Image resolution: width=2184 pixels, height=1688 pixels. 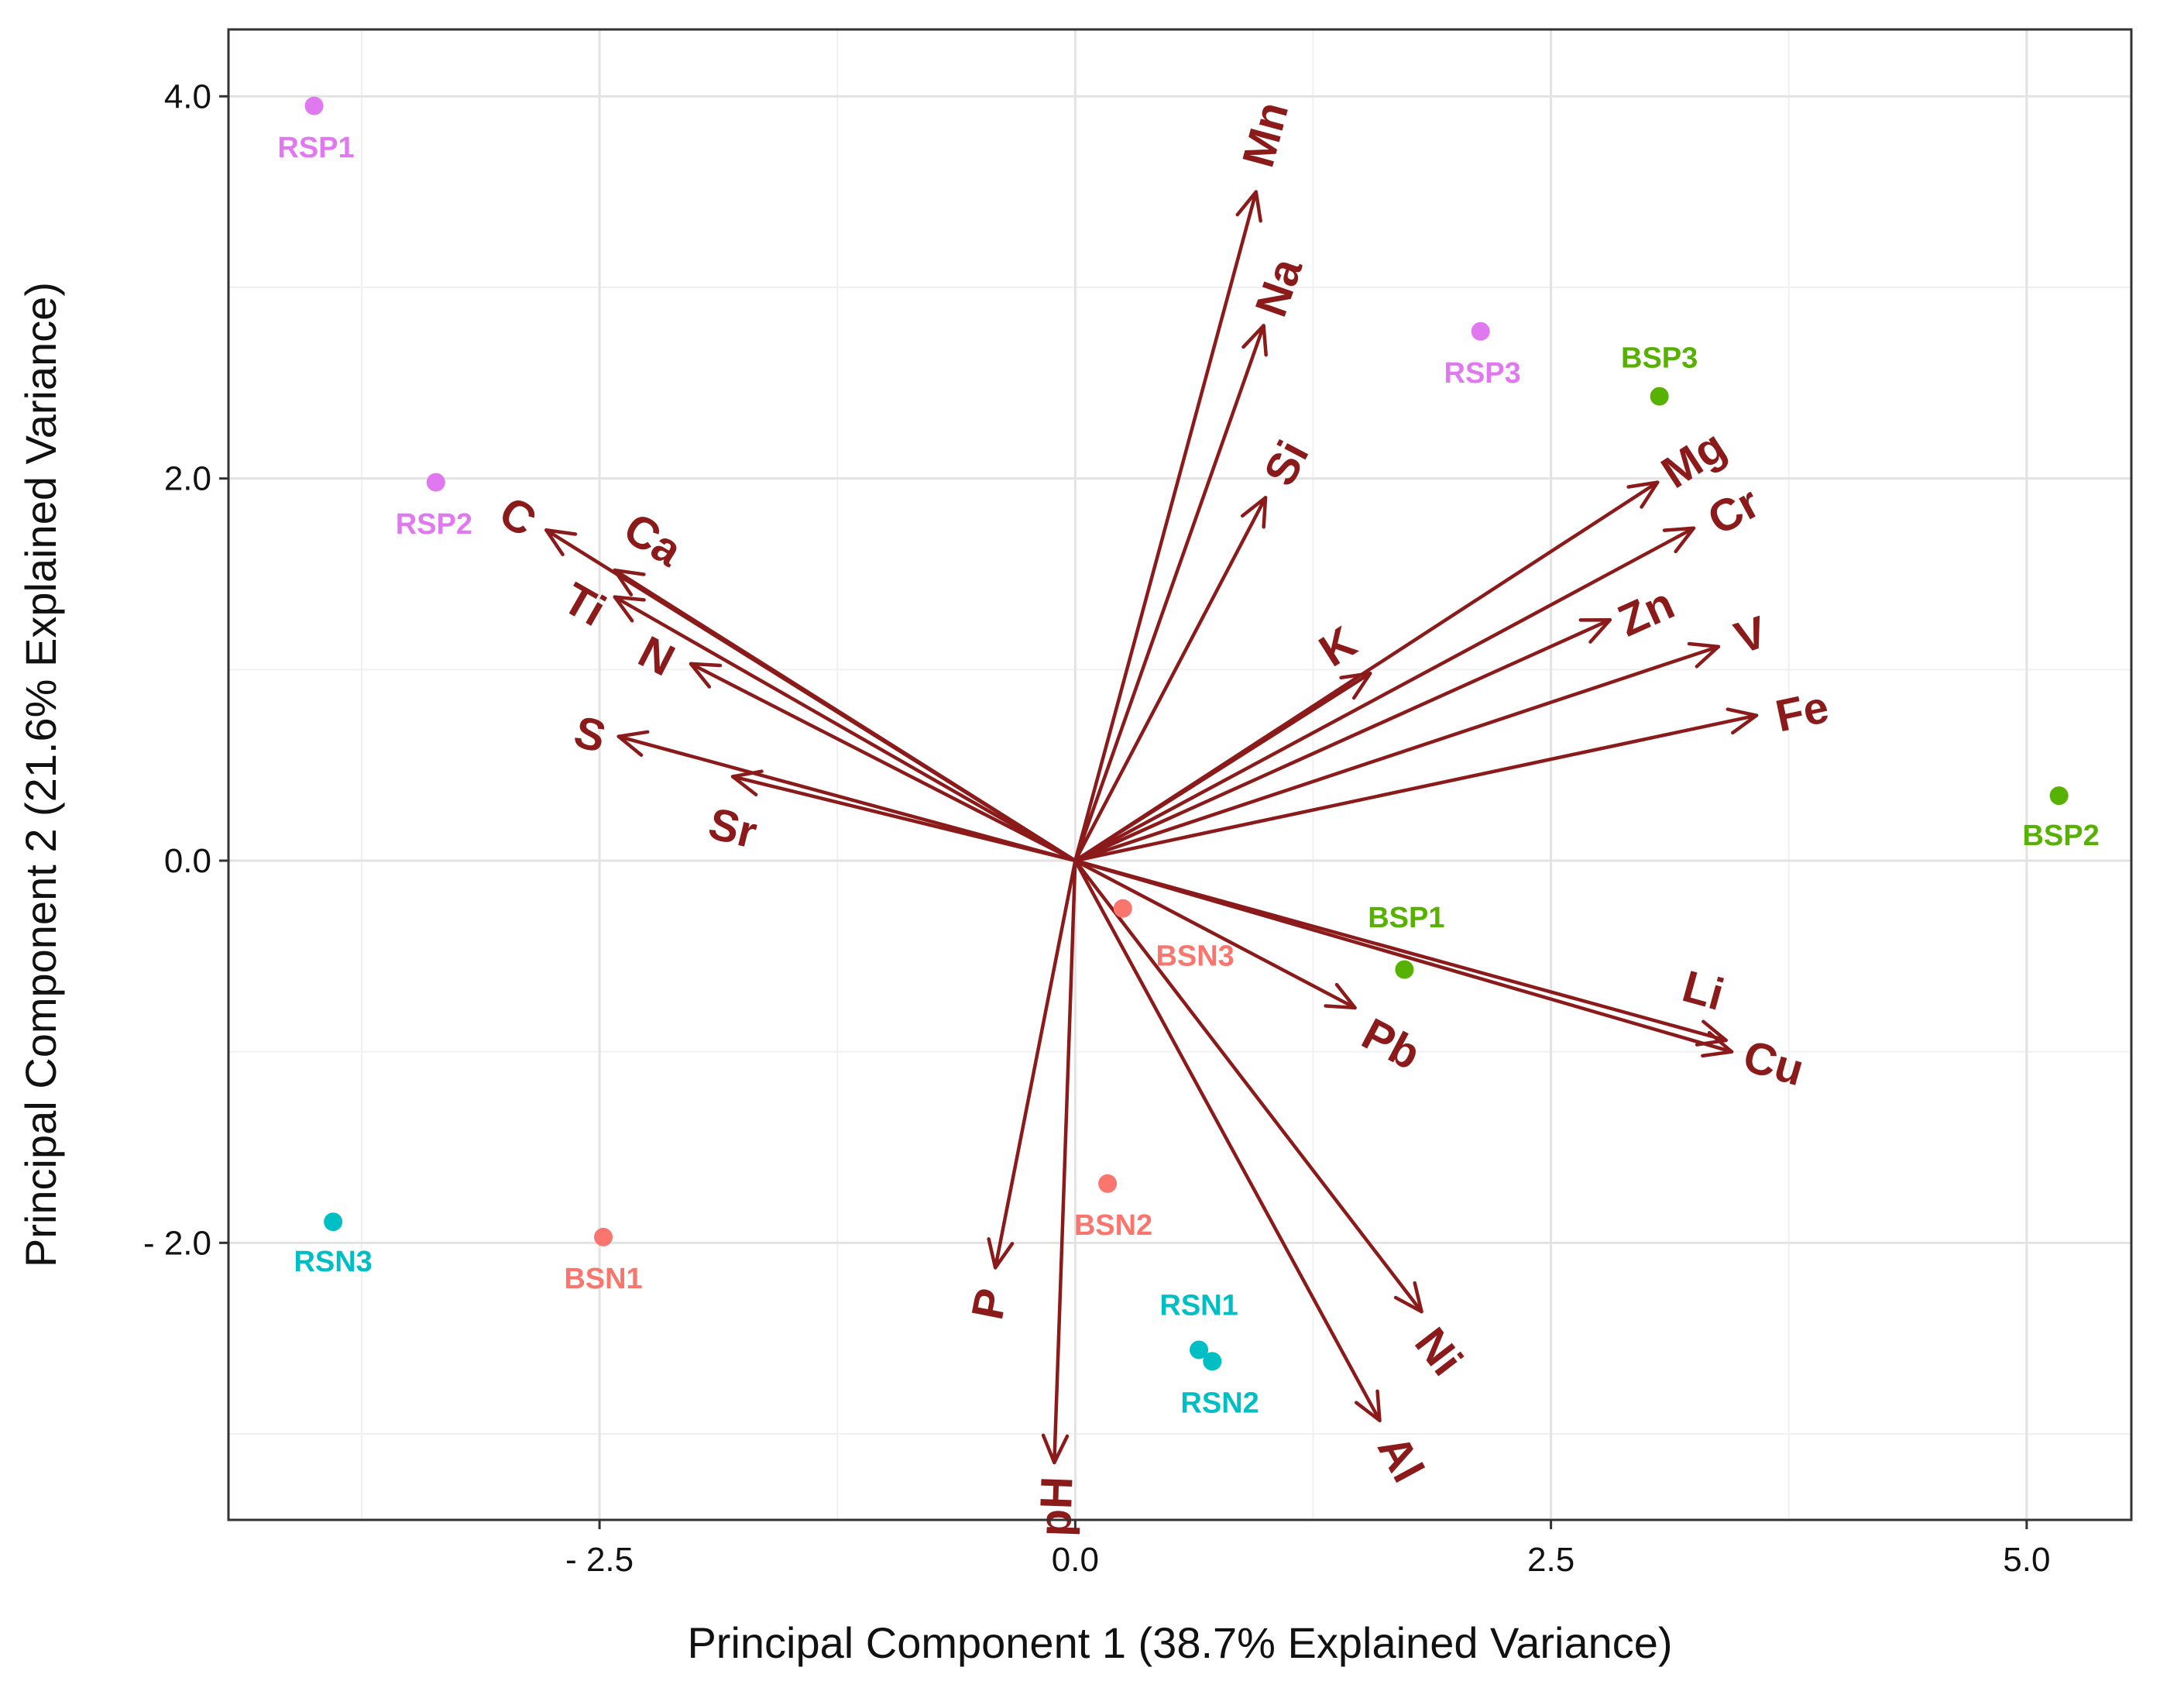 I want to click on y-tick-label: 4.0, so click(x=188, y=96).